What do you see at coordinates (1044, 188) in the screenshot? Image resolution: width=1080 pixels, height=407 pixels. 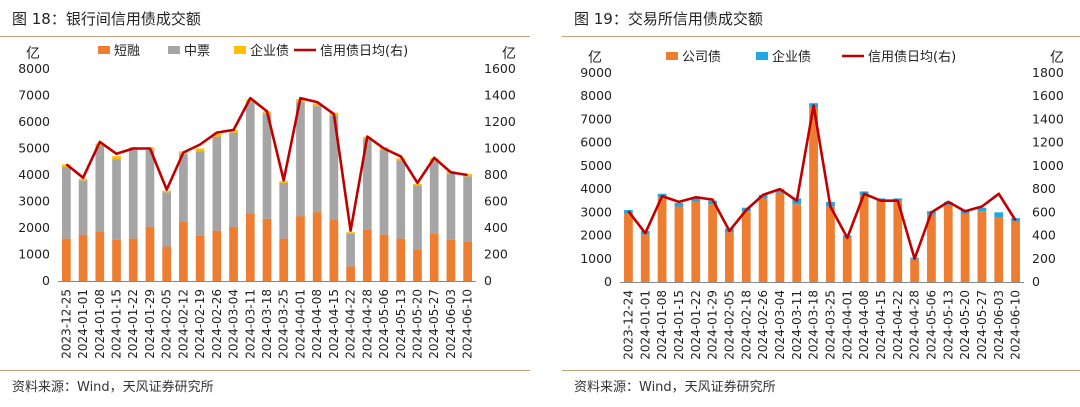 I see `y2-tick-label: 800` at bounding box center [1044, 188].